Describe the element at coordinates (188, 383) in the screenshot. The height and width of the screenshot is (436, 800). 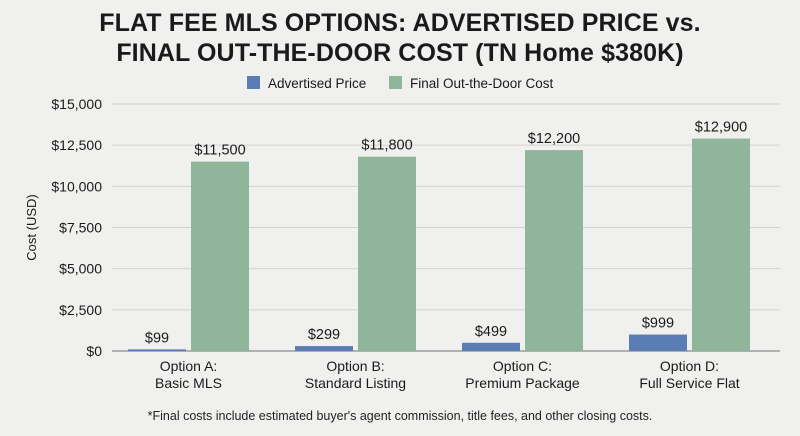
I see `x-tick-label-line2: Basic MLS` at that location.